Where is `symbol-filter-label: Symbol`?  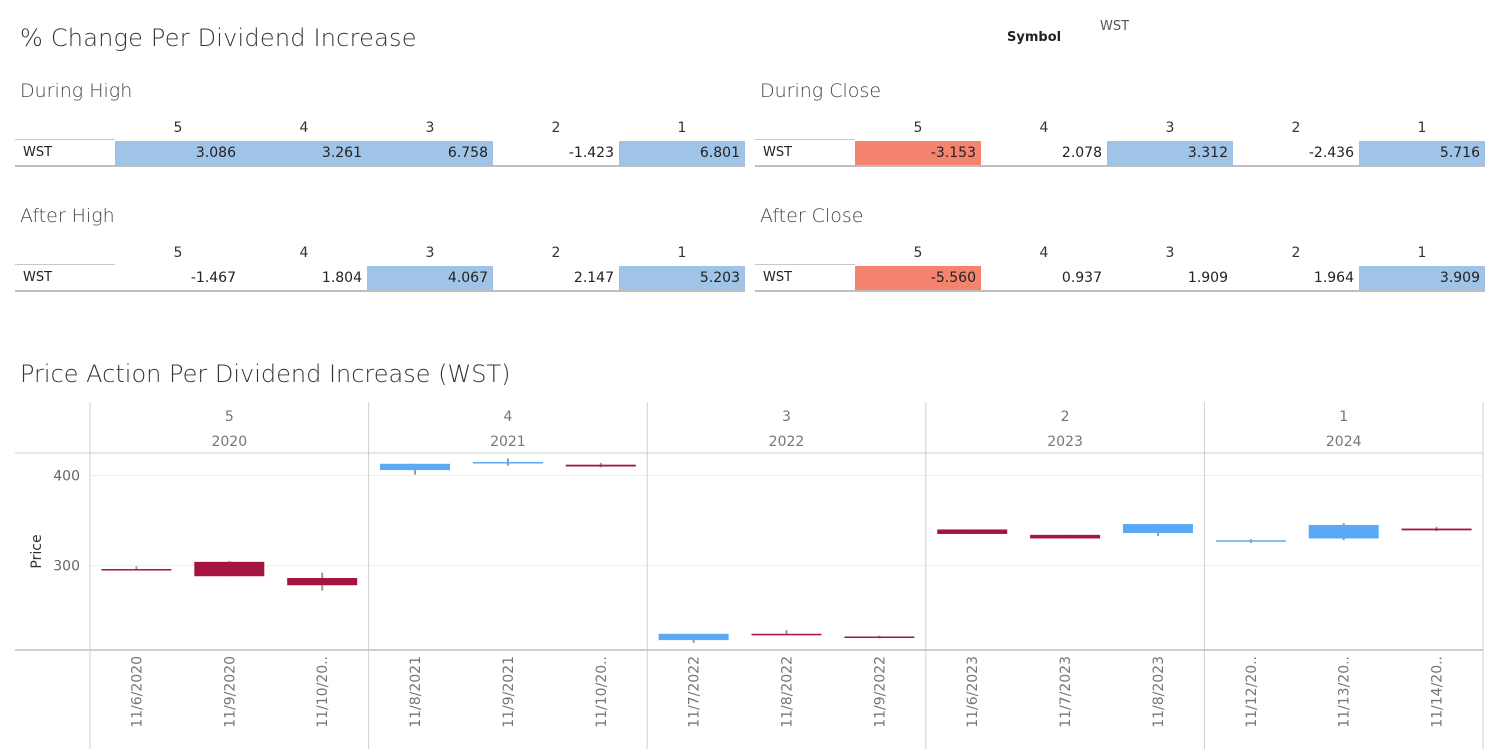 symbol-filter-label: Symbol is located at coordinates (1034, 37).